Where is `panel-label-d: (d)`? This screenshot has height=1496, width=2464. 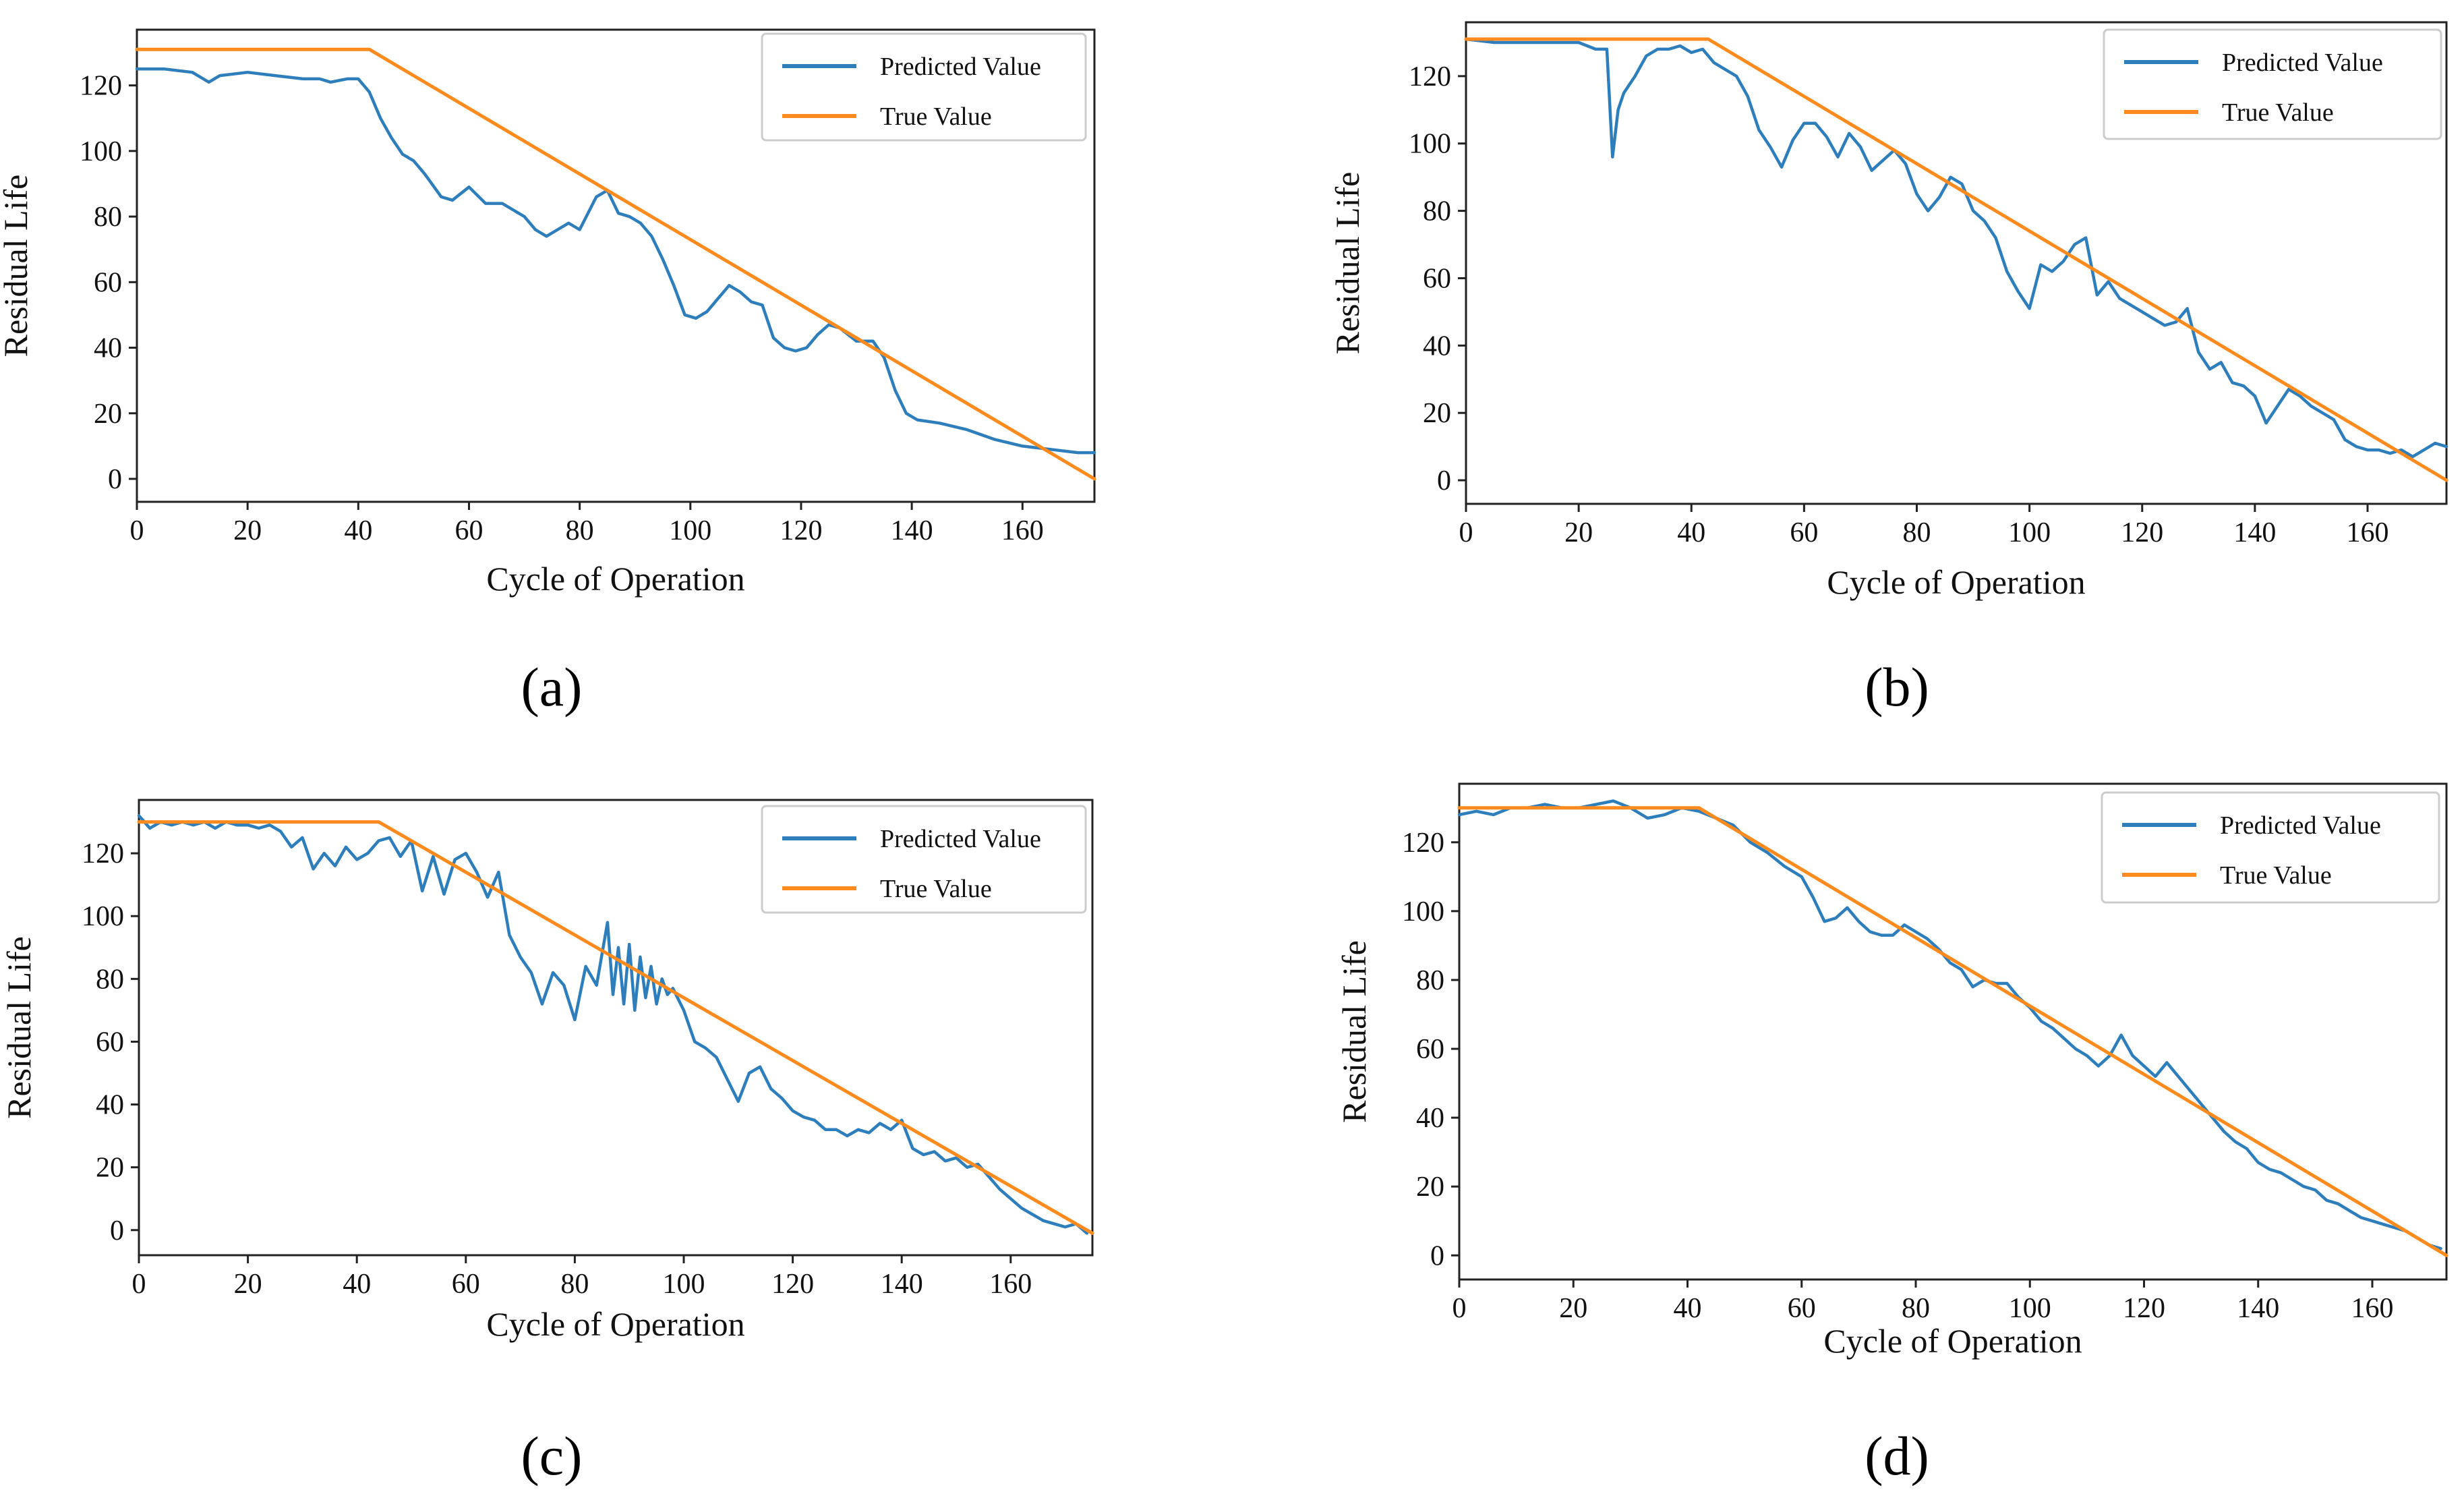
panel-label-d: (d) is located at coordinates (1897, 1456).